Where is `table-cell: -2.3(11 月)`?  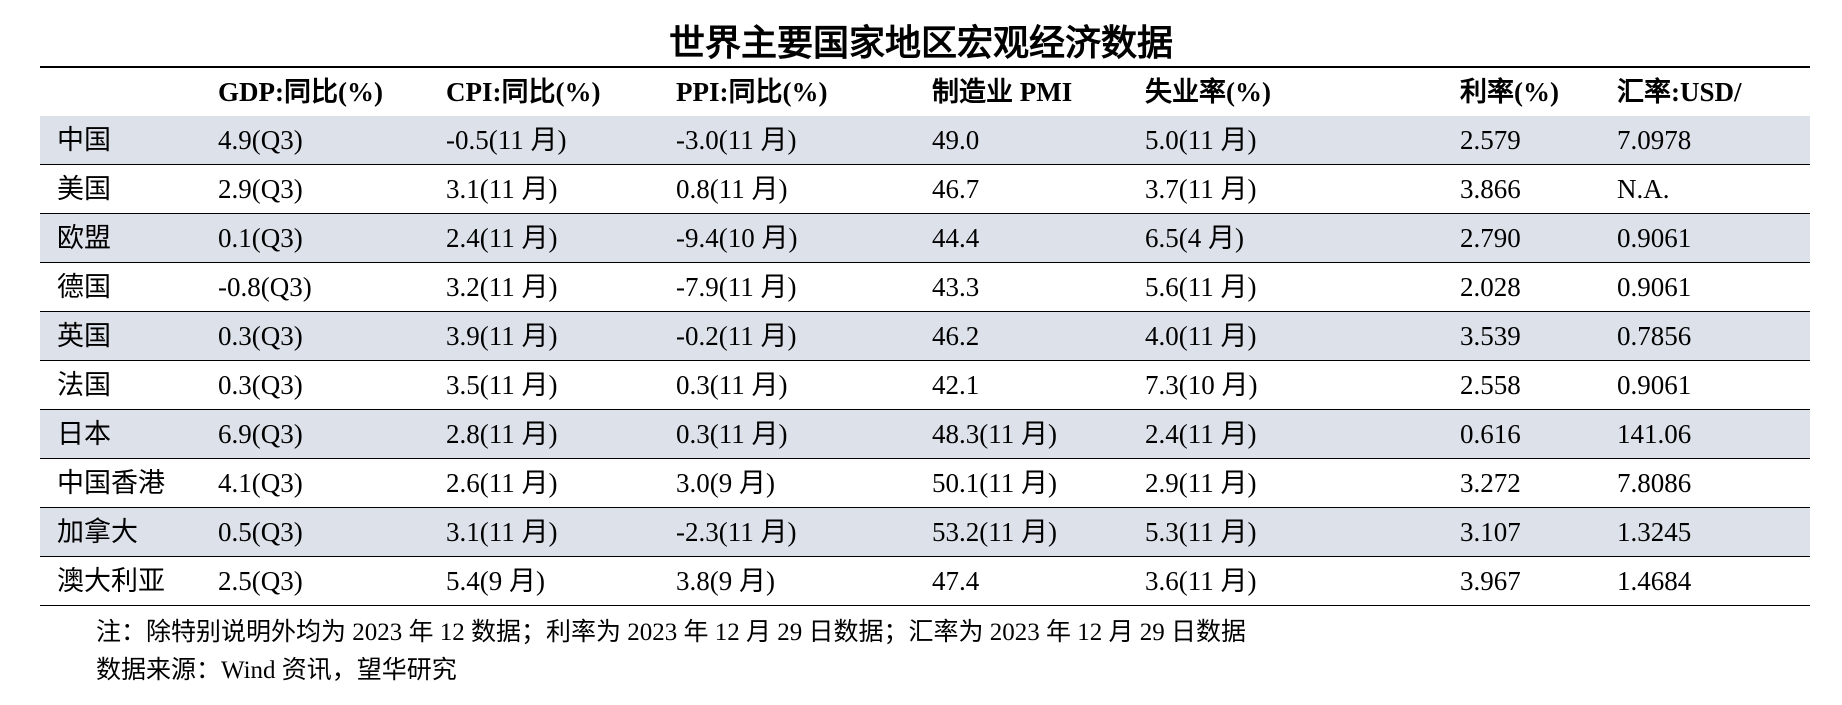
table-cell: -2.3(11 月) is located at coordinates (736, 532).